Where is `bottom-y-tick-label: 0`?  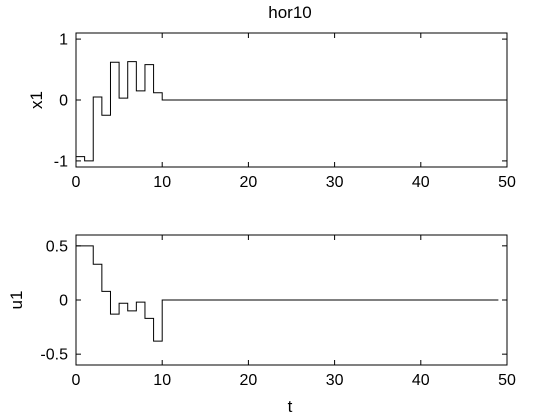 bottom-y-tick-label: 0 is located at coordinates (63, 301).